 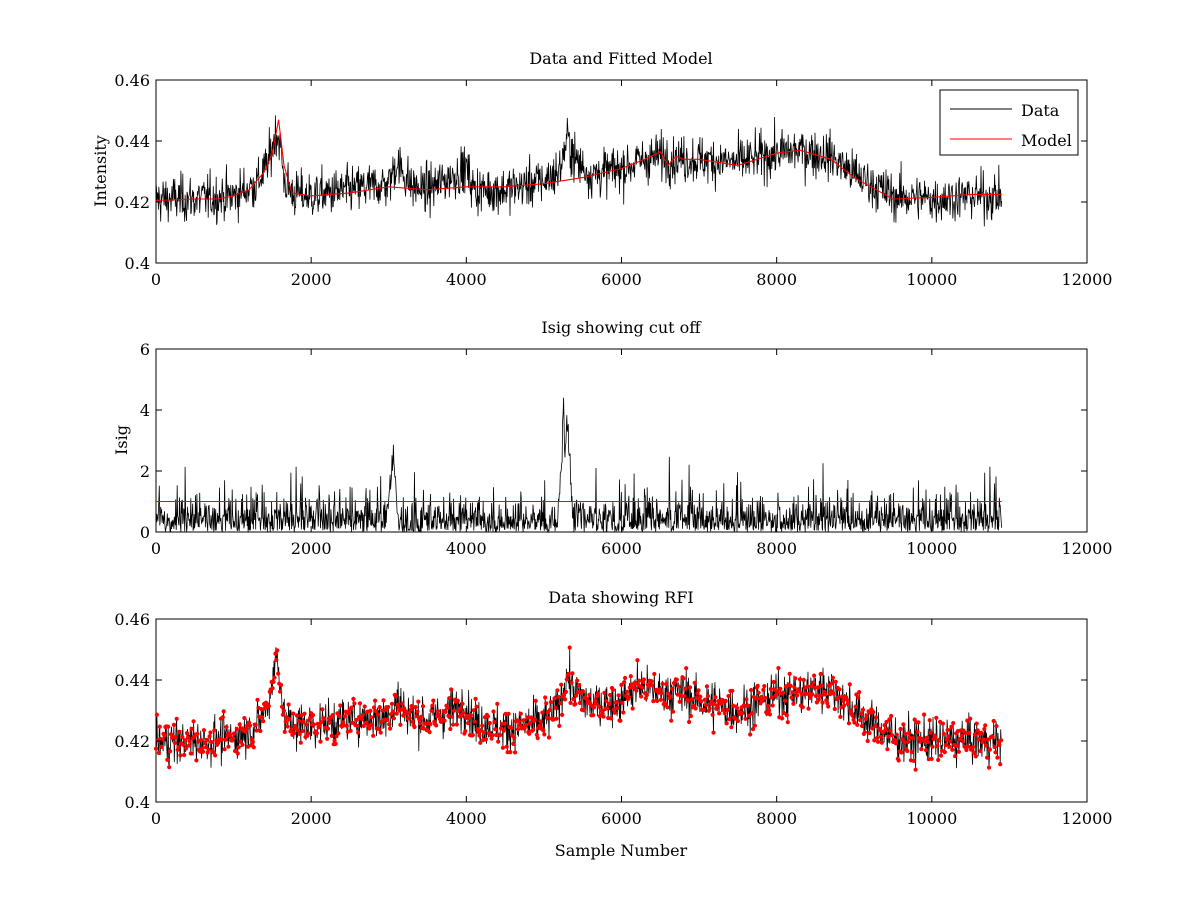 I want to click on series-isig-line, so click(x=579, y=465).